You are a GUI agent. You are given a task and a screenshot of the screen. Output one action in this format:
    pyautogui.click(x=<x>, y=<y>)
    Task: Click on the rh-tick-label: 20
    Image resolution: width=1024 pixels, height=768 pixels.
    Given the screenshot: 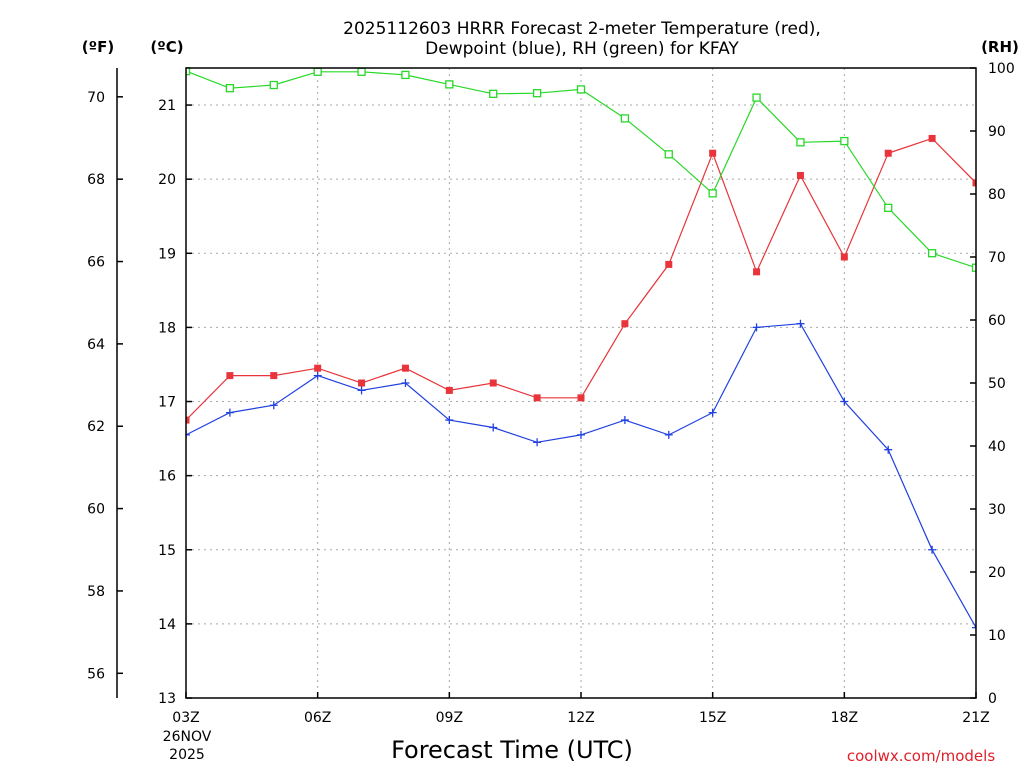 What is the action you would take?
    pyautogui.click(x=997, y=573)
    